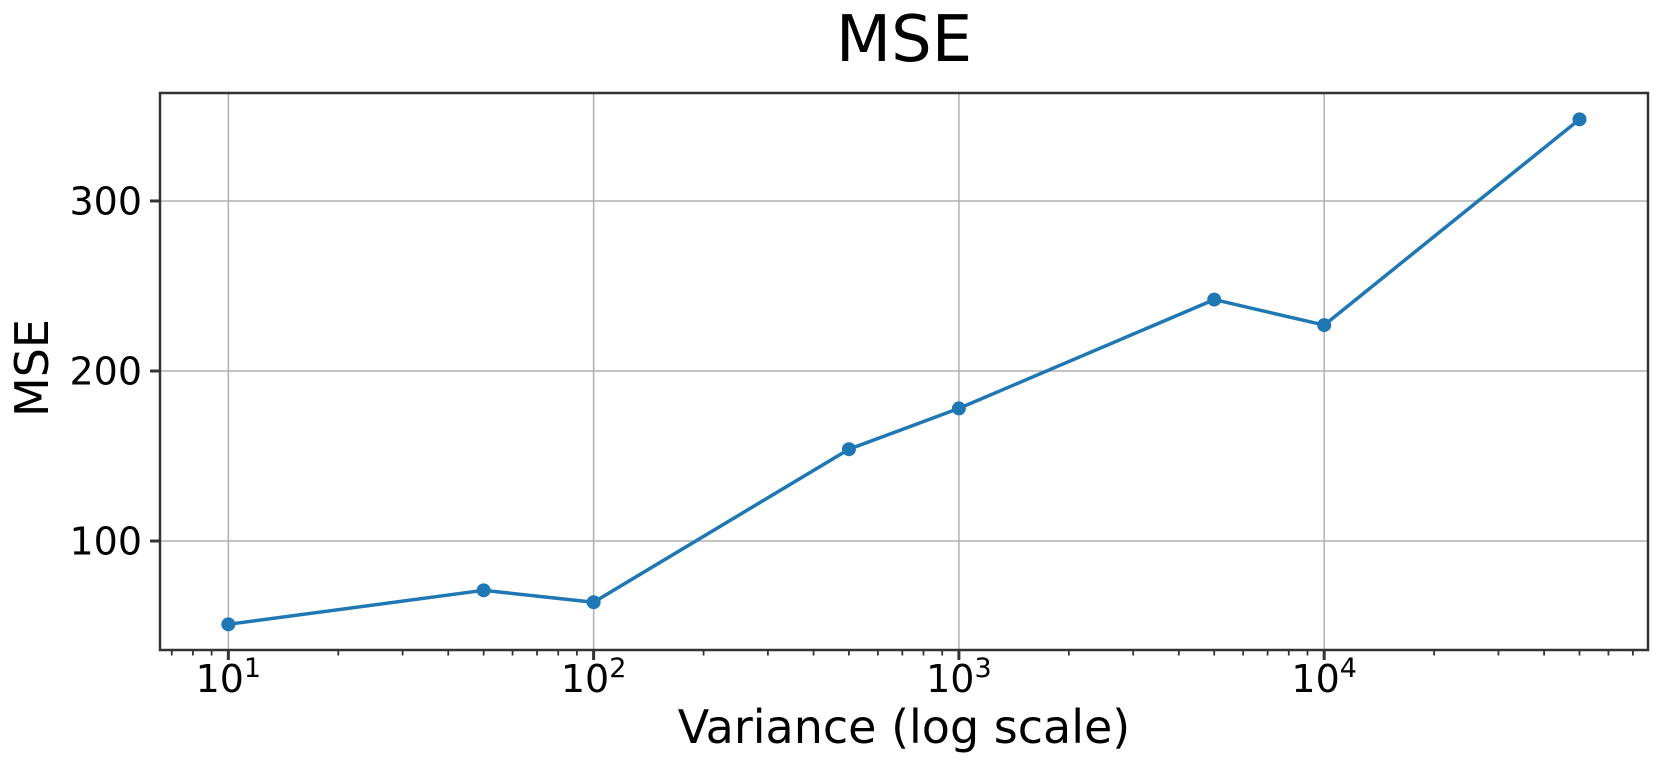  Describe the element at coordinates (32, 368) in the screenshot. I see `y-axis-label: MSE` at that location.